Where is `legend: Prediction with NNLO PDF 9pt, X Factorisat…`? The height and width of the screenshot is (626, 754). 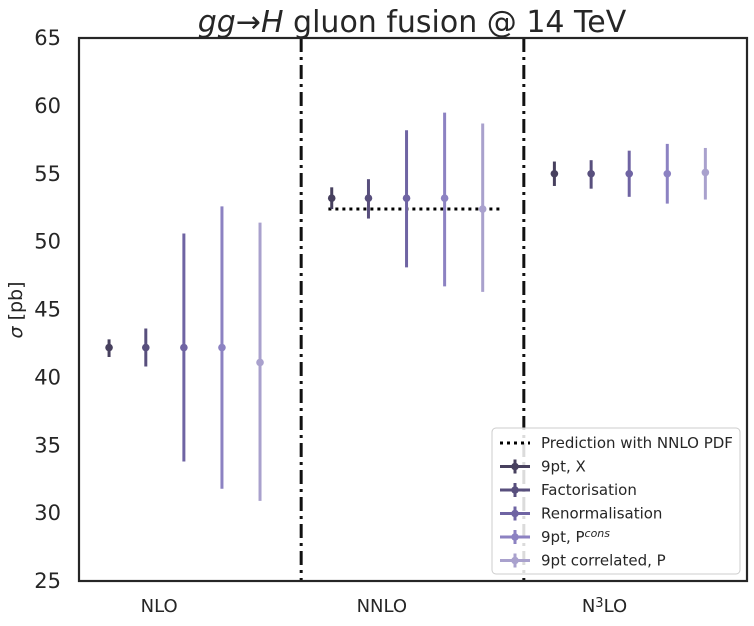
legend: Prediction with NNLO PDF 9pt, X Factorisat… is located at coordinates (616, 501).